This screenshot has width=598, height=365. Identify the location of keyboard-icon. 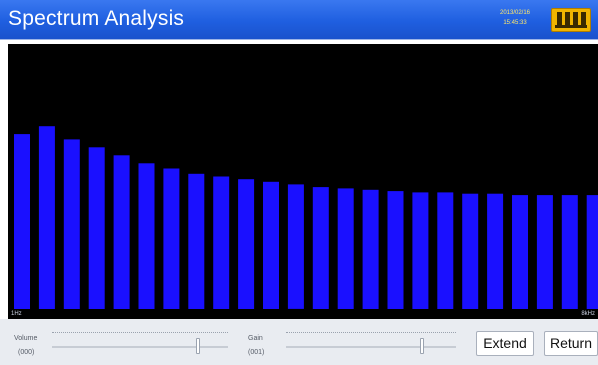
(571, 20).